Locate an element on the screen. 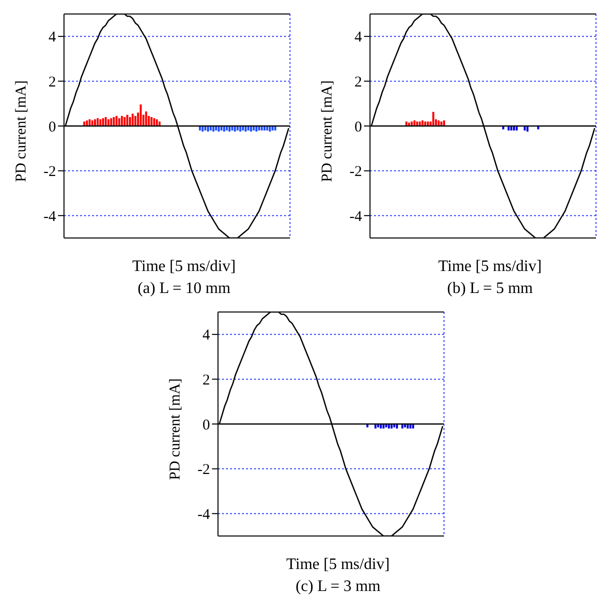 Image resolution: width=612 pixels, height=605 pixels. text: (c) L = 3 mm is located at coordinates (338, 587).